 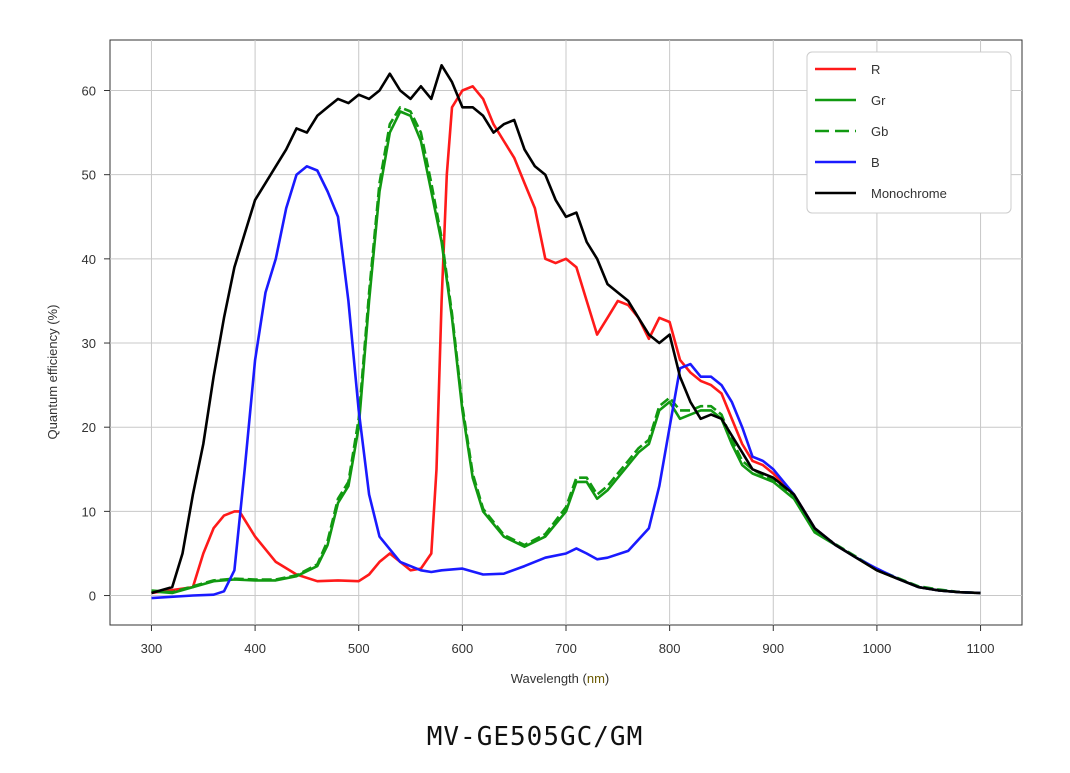 What do you see at coordinates (52, 372) in the screenshot?
I see `y-axis-label: Quantum efficiency (%)` at bounding box center [52, 372].